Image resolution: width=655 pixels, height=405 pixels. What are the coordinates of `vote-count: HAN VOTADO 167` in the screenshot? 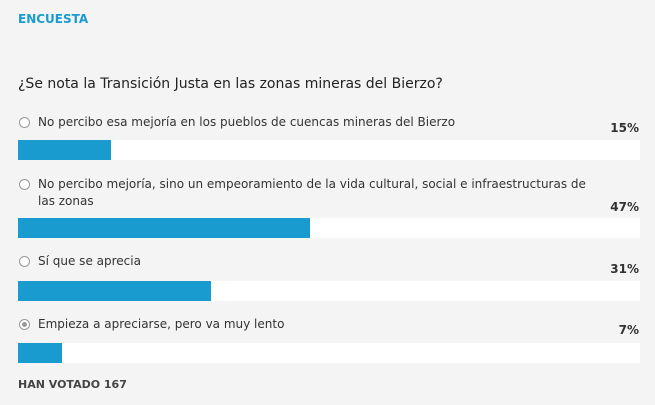 It's located at (72, 384).